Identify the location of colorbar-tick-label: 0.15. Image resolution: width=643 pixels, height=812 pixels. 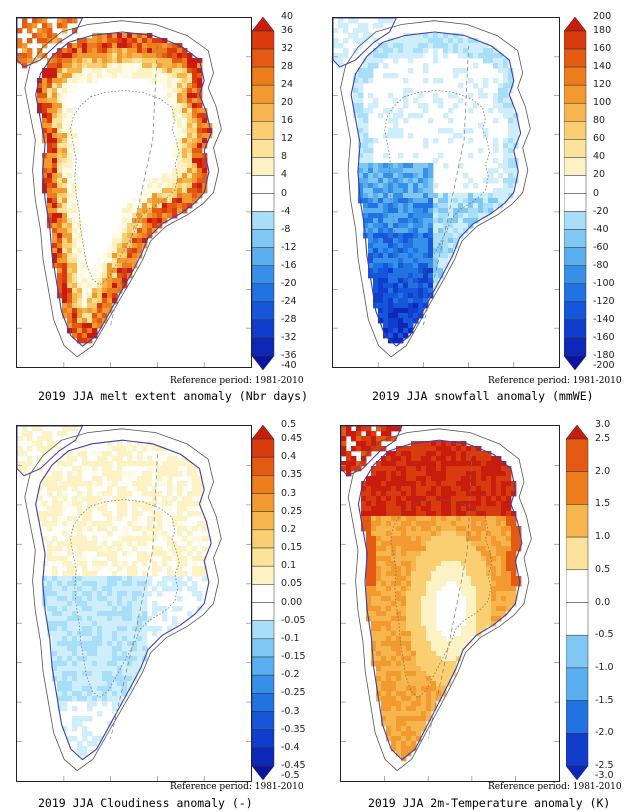
(292, 547).